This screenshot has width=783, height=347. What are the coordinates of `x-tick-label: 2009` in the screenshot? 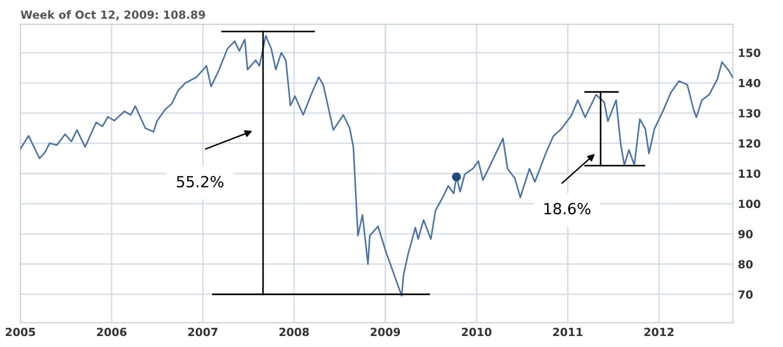 It's located at (385, 332).